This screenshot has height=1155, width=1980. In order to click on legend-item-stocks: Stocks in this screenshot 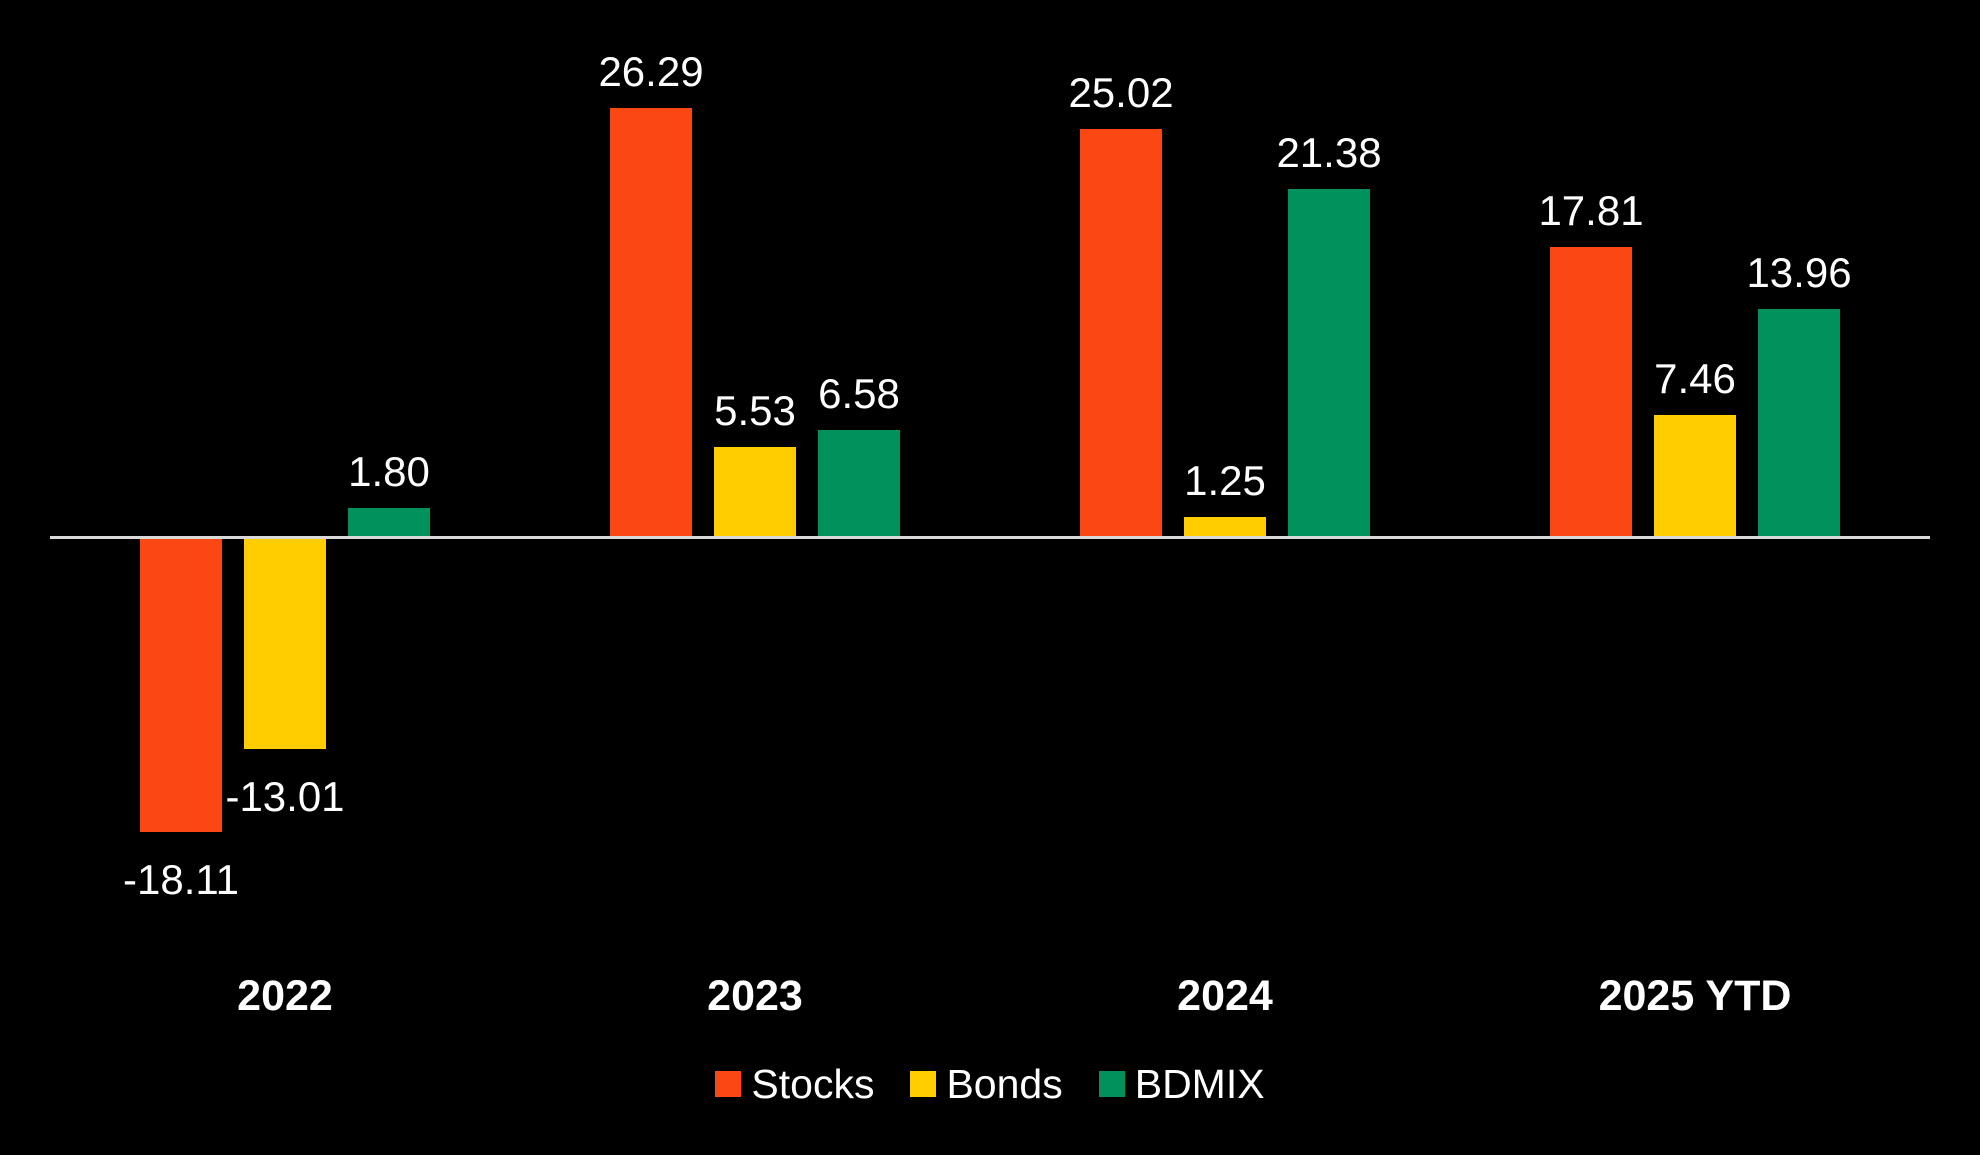, I will do `click(794, 1084)`.